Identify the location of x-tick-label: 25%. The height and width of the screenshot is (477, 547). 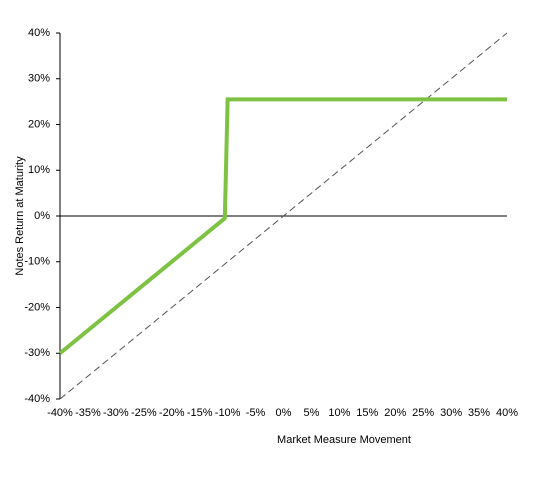
(423, 413).